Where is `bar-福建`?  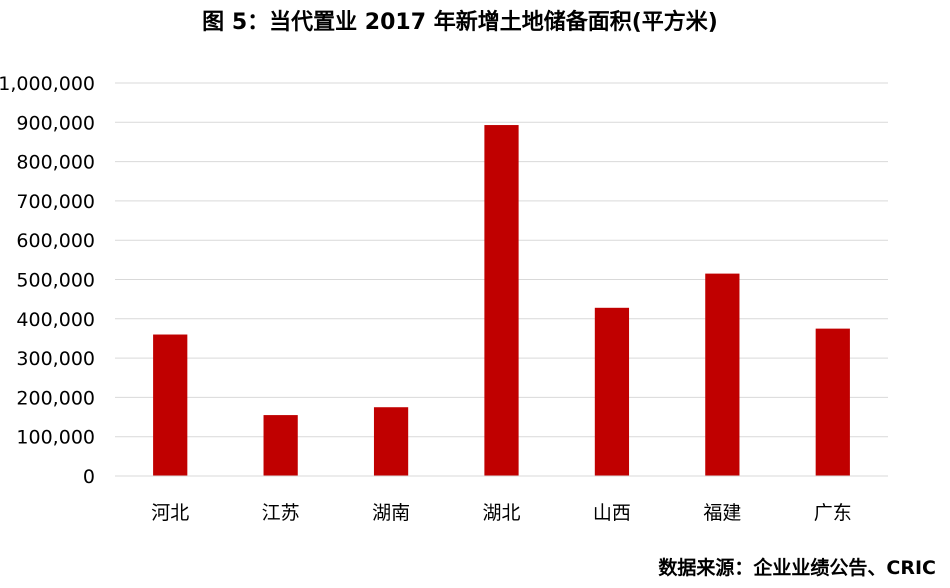 bar-福建 is located at coordinates (722, 374).